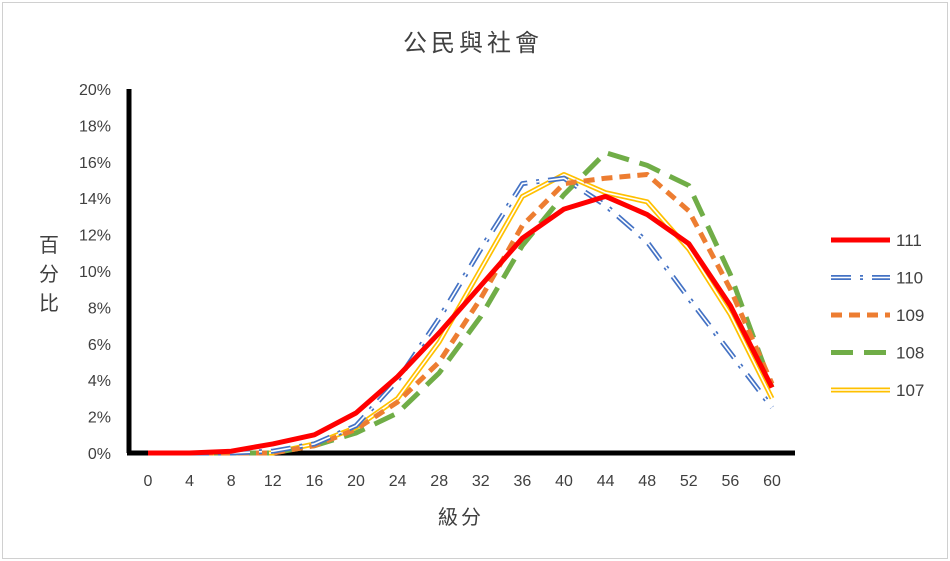  I want to click on x-tick-label: 16, so click(315, 481).